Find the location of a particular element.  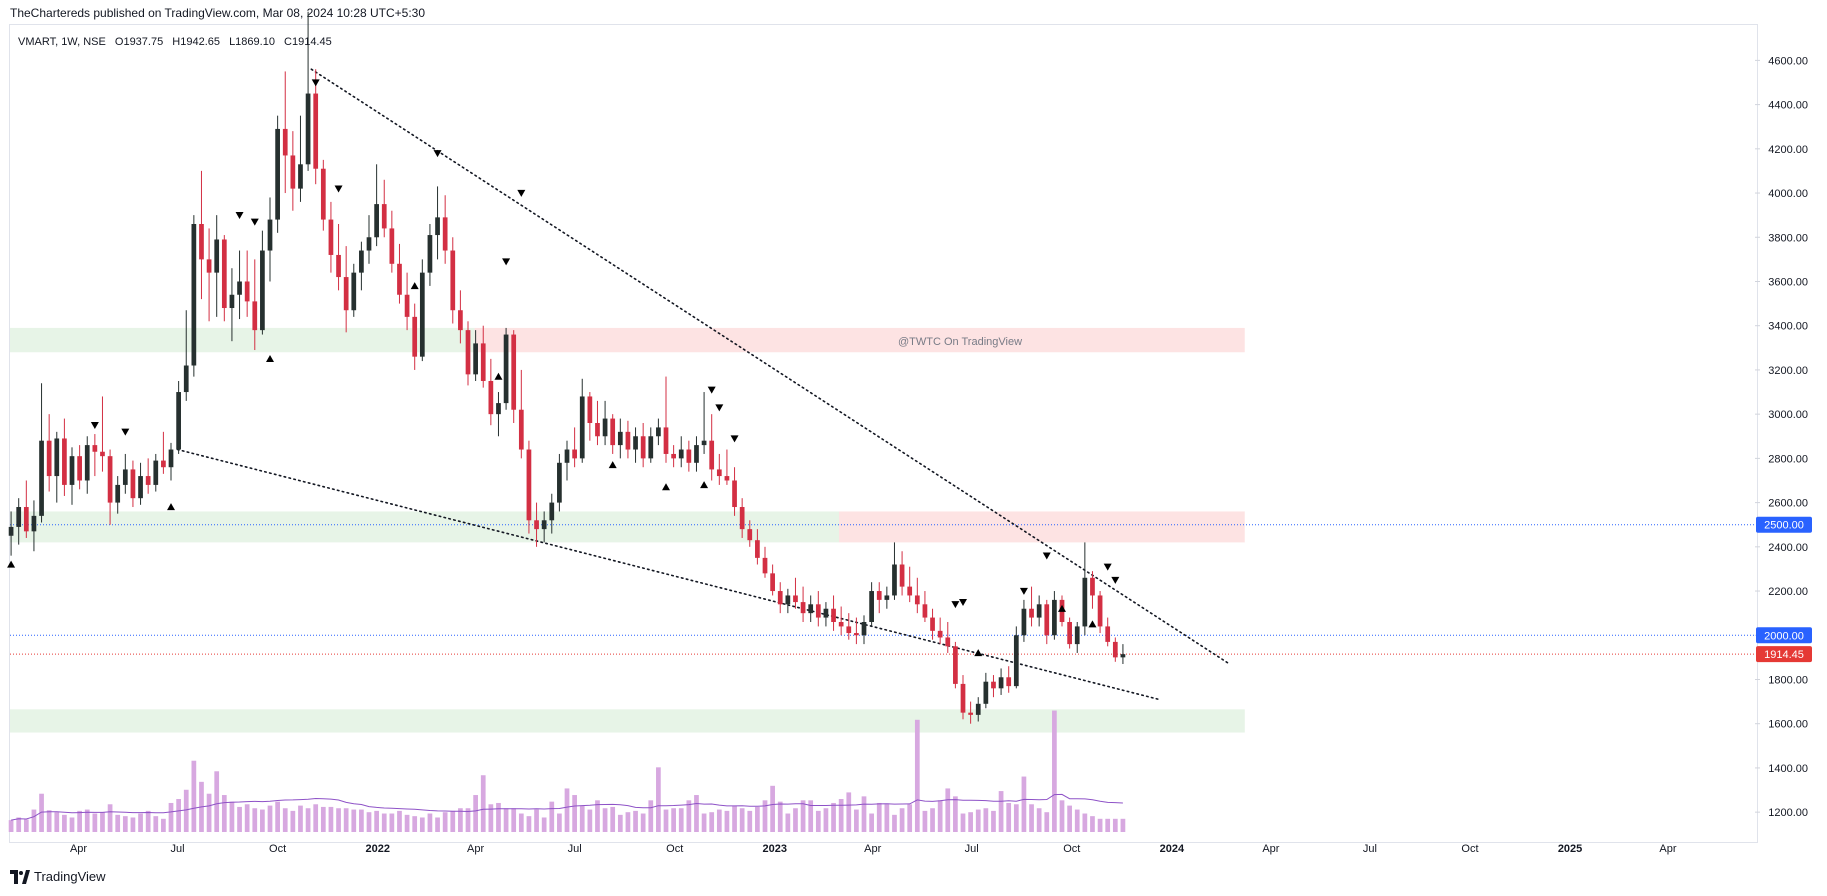

tradingview-brand: TradingView is located at coordinates (58, 876).